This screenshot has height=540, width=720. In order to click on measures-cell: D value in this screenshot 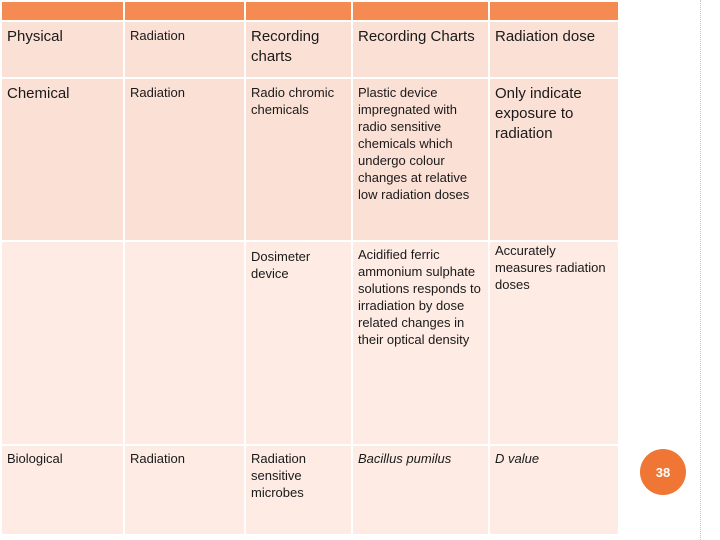, I will do `click(554, 490)`.